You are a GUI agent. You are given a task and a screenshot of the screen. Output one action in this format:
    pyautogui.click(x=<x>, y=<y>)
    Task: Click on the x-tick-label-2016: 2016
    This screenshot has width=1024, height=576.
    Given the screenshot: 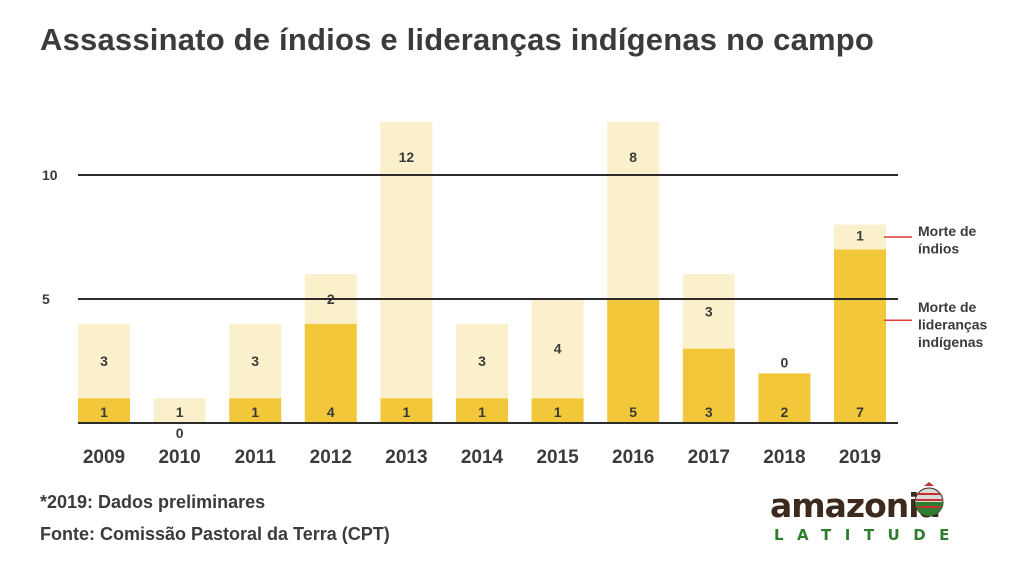 What is the action you would take?
    pyautogui.click(x=633, y=457)
    